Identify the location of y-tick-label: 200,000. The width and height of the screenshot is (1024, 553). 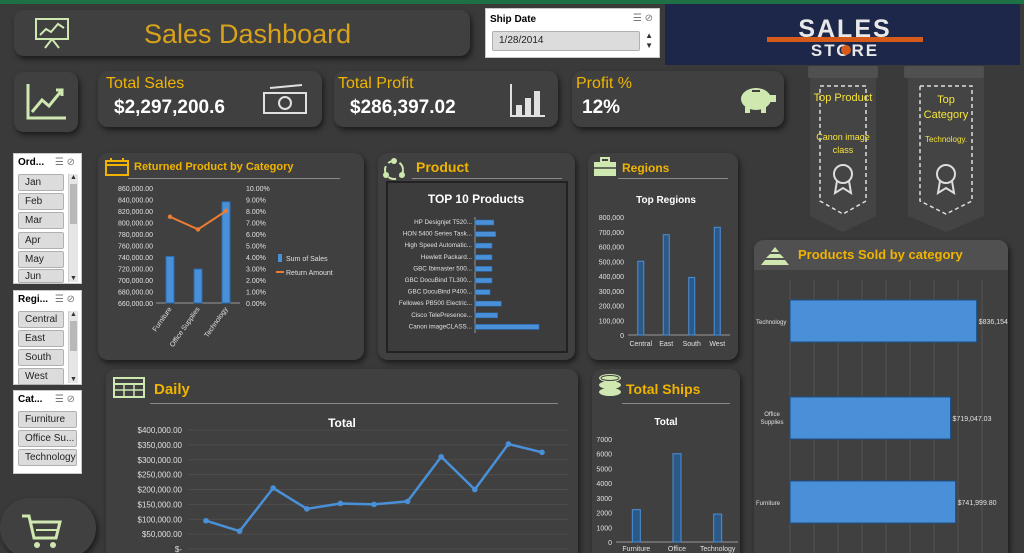
(611, 307).